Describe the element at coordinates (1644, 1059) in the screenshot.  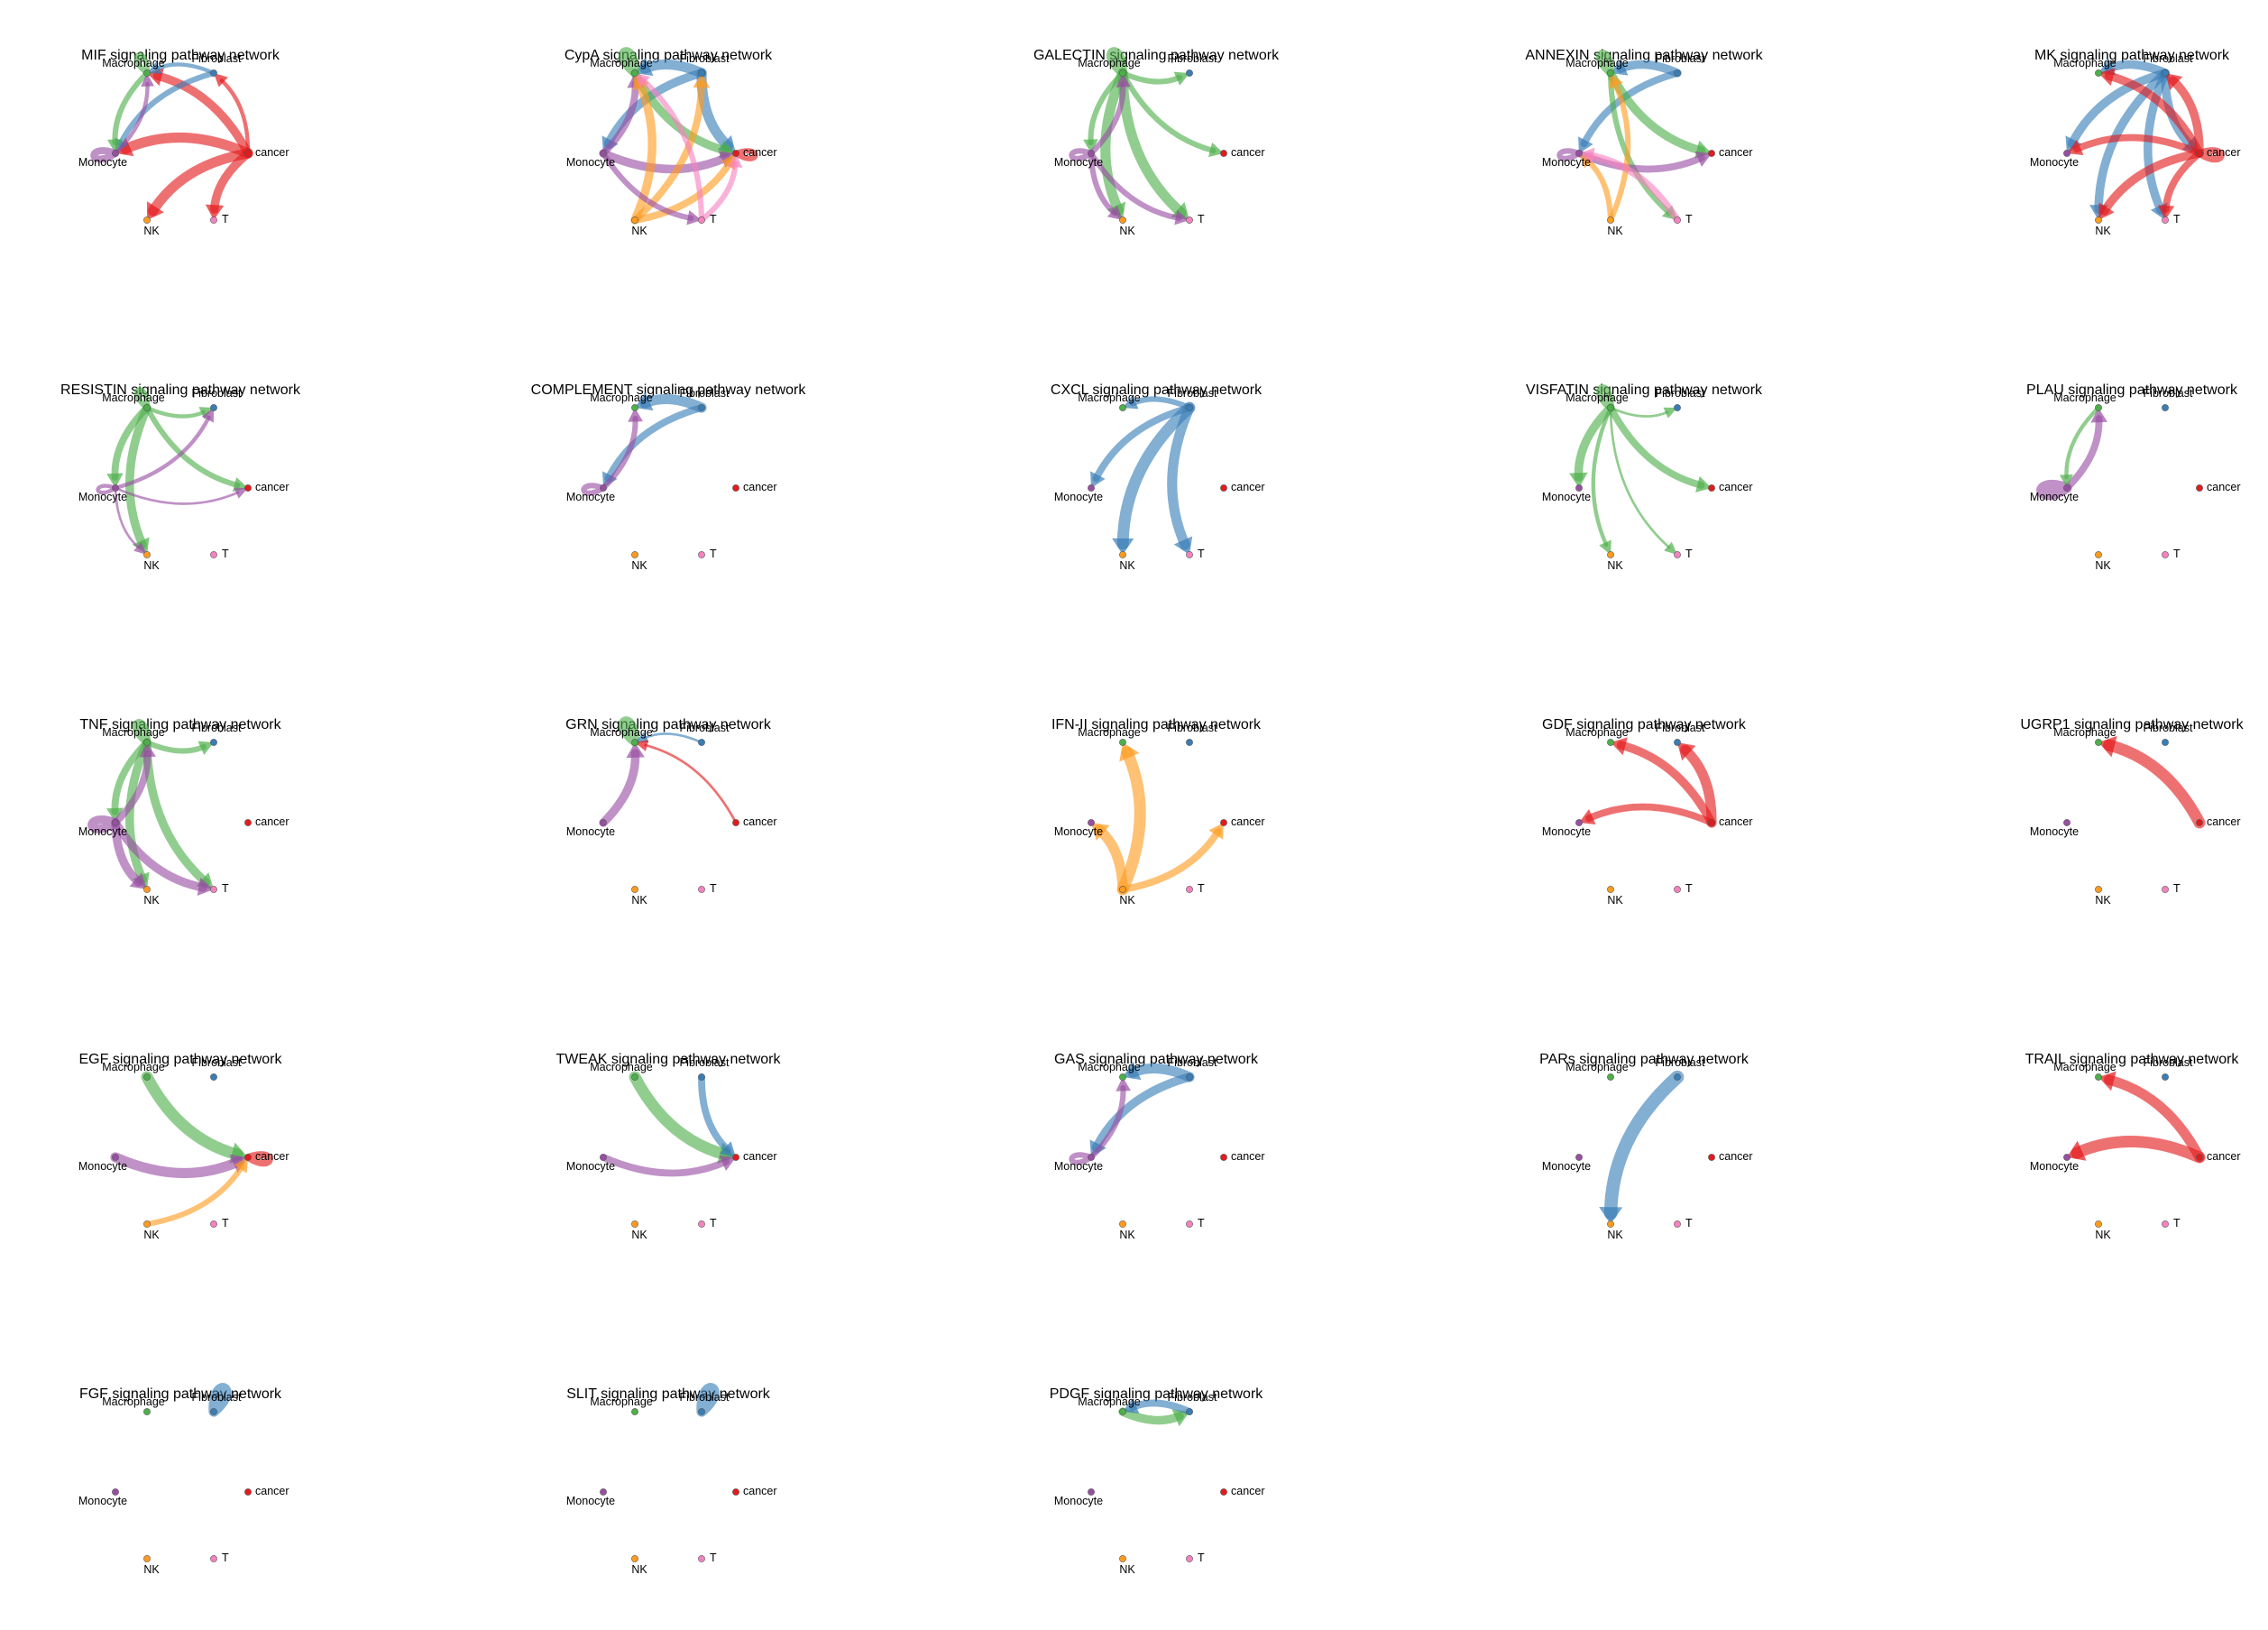
I see `panel-title: PARs signaling pathway network` at that location.